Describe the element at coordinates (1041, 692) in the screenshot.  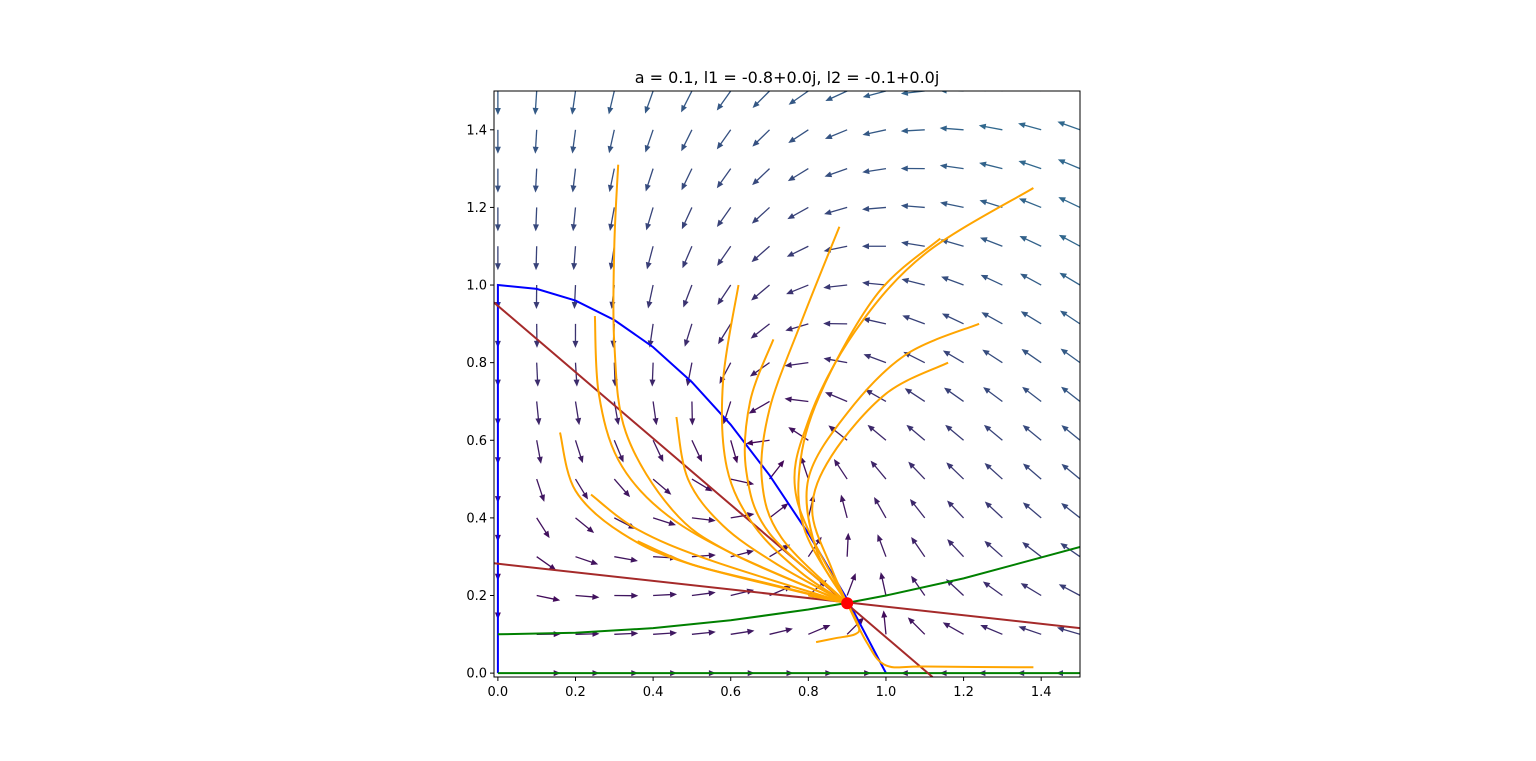
I see `x-tick-label: 1.4` at that location.